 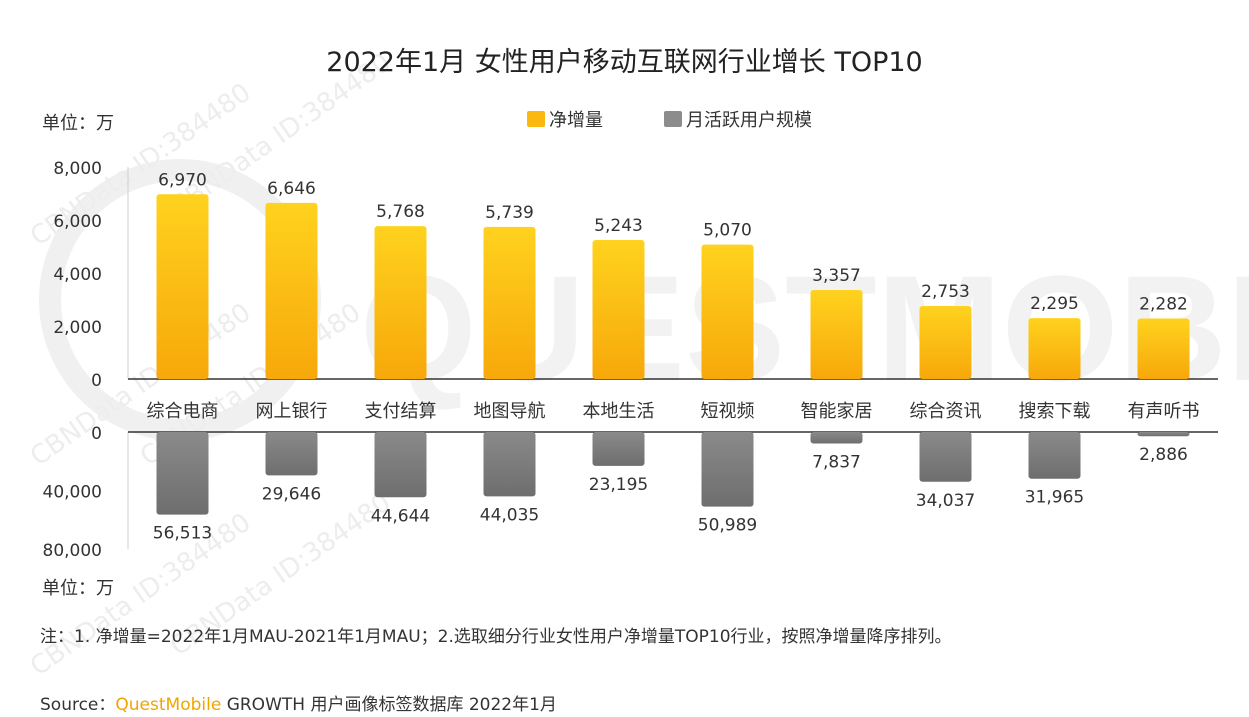 What do you see at coordinates (727, 526) in the screenshot?
I see `mau-value-label: 50,989` at bounding box center [727, 526].